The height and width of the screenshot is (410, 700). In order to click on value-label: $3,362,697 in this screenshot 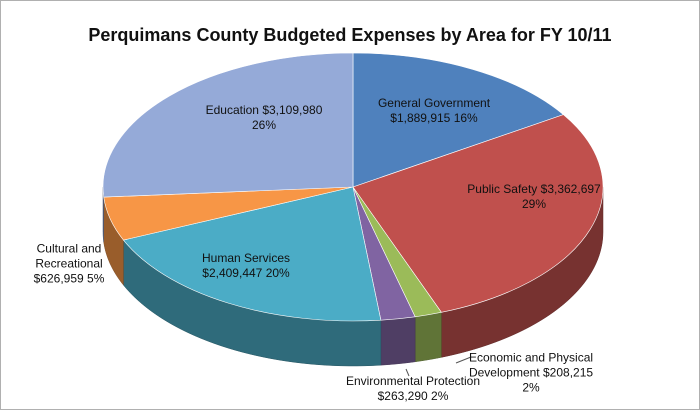, I will do `click(570, 189)`.